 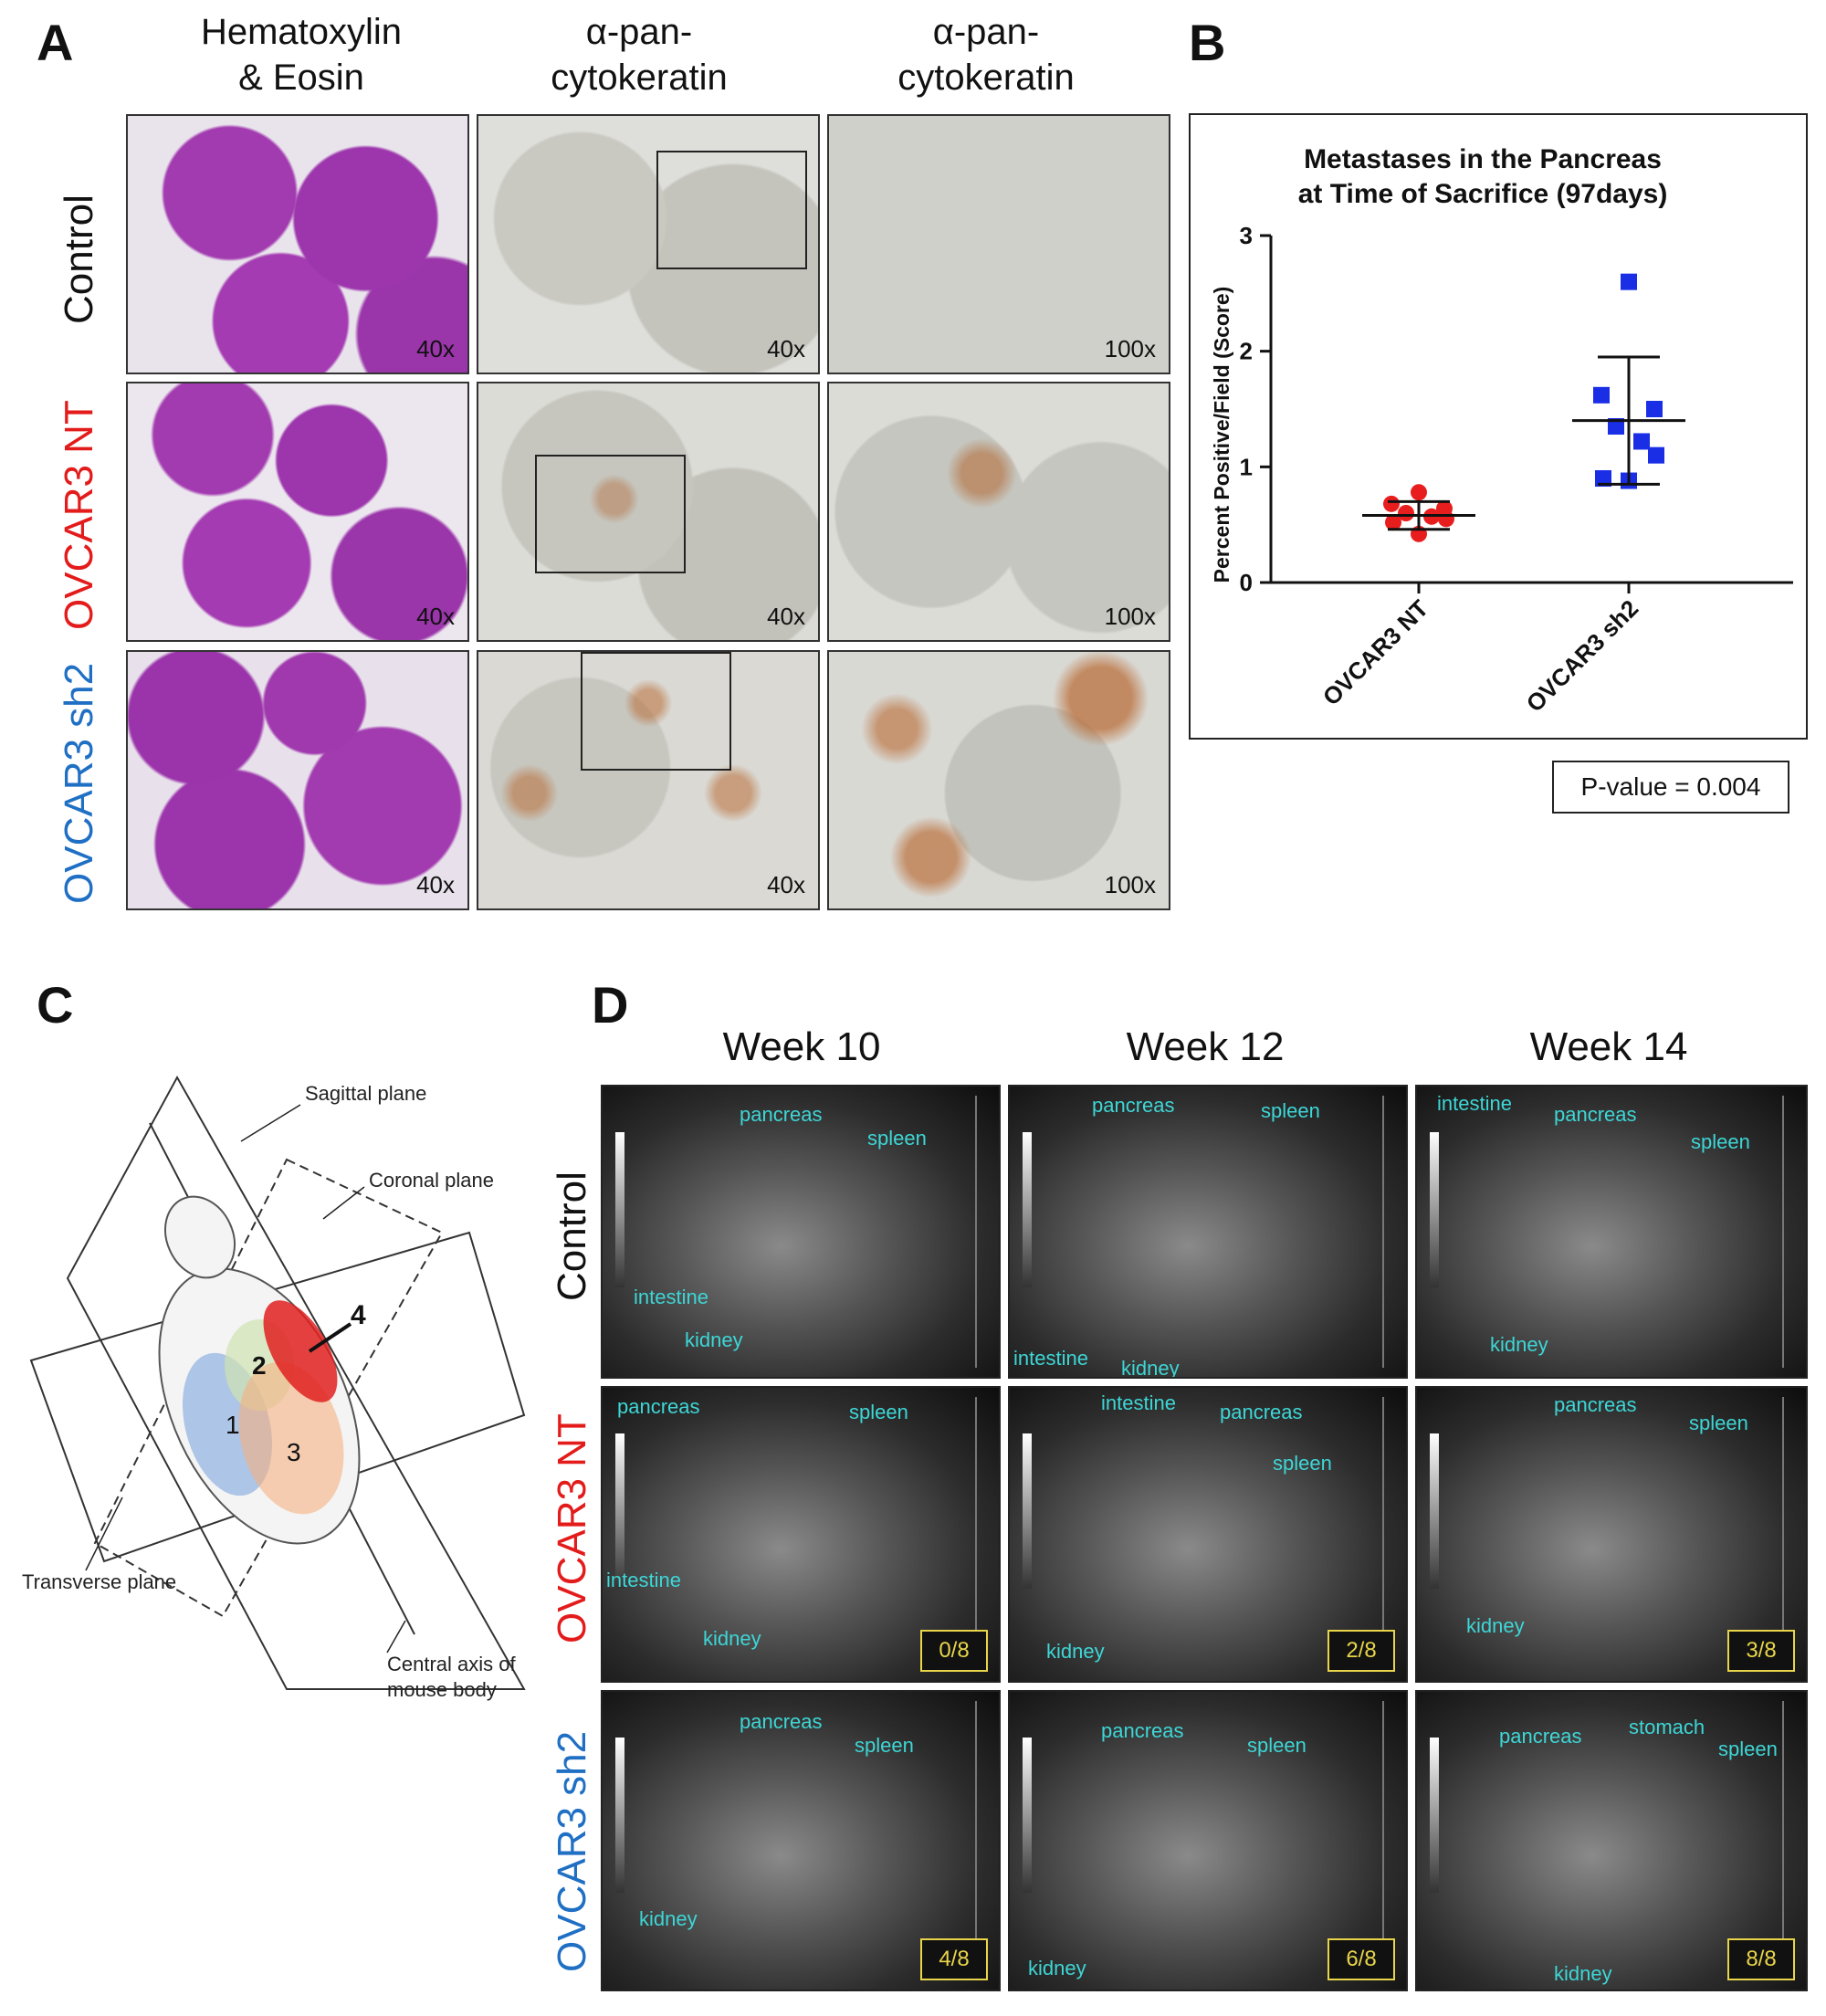 What do you see at coordinates (233, 1425) in the screenshot?
I see `region-1-label: 1` at bounding box center [233, 1425].